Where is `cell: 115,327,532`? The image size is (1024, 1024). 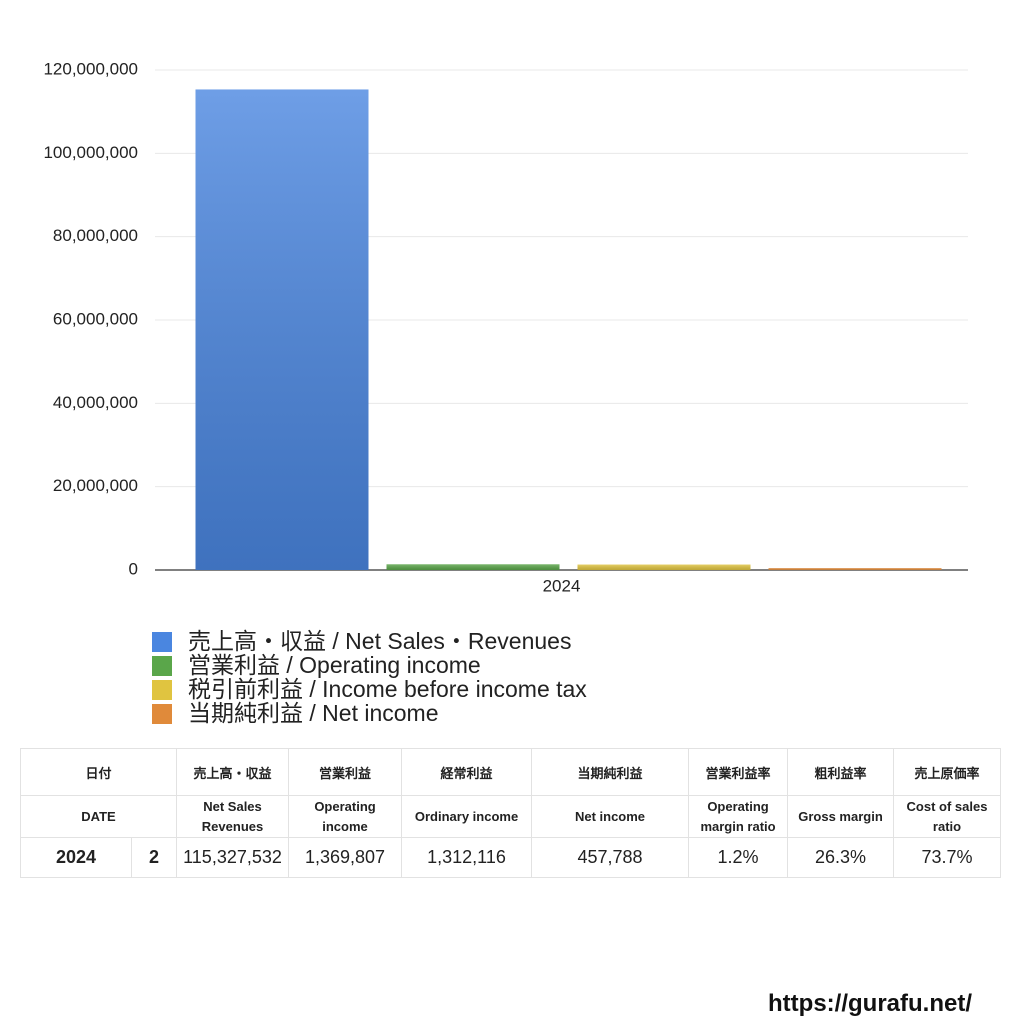 cell: 115,327,532 is located at coordinates (233, 857).